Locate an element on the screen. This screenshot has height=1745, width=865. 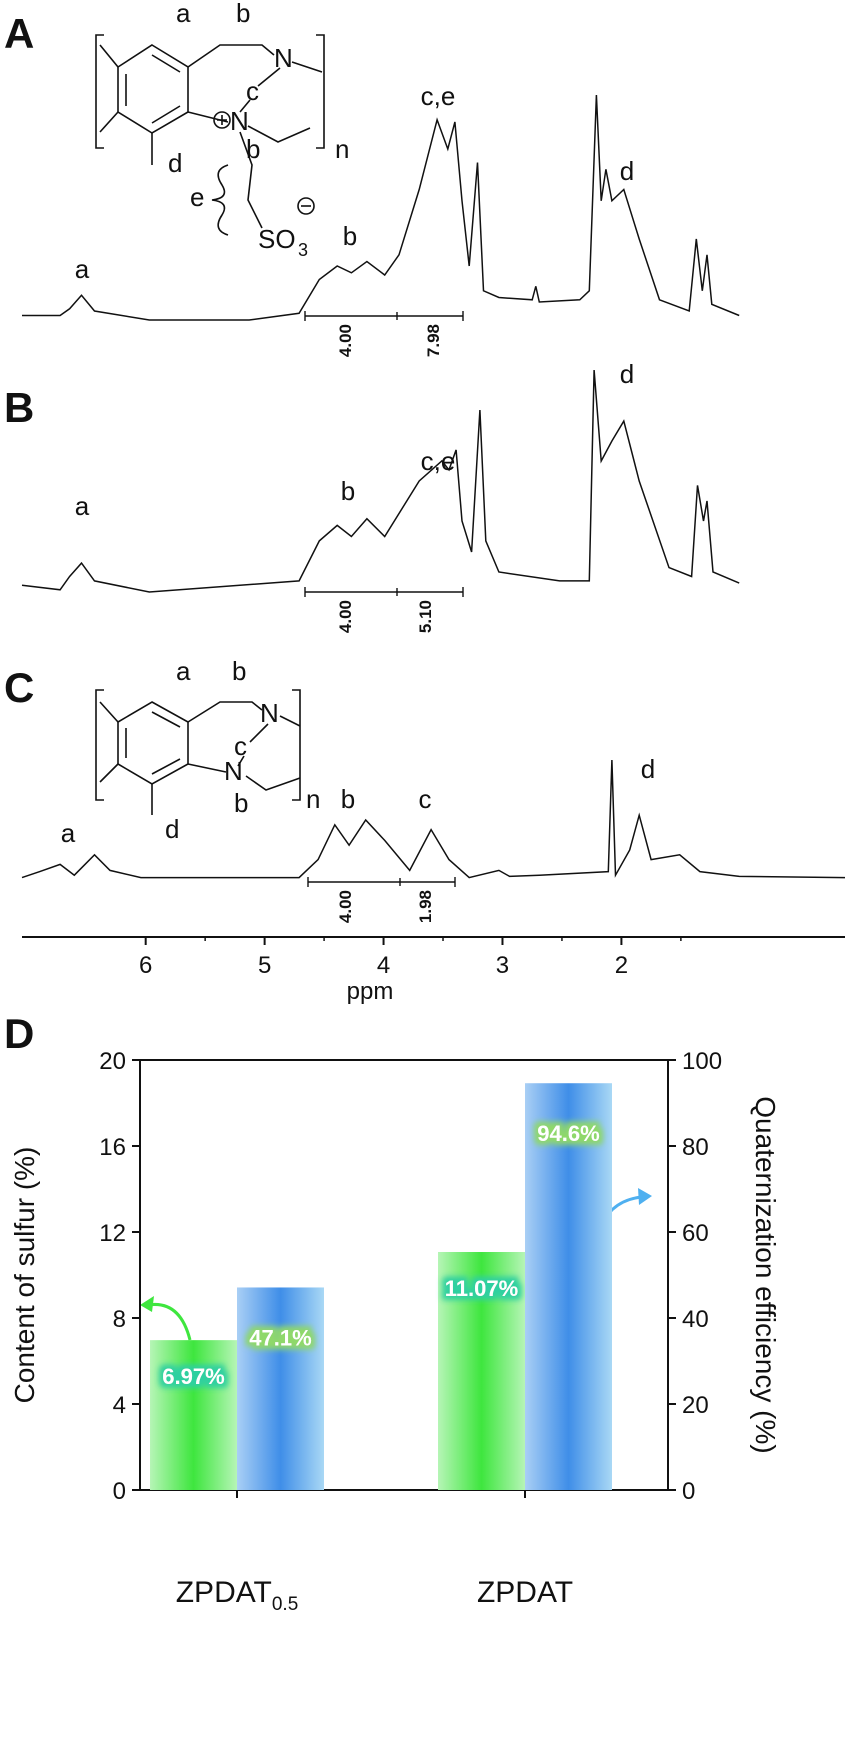
y2-tick-label: 60 is located at coordinates (695, 1233).